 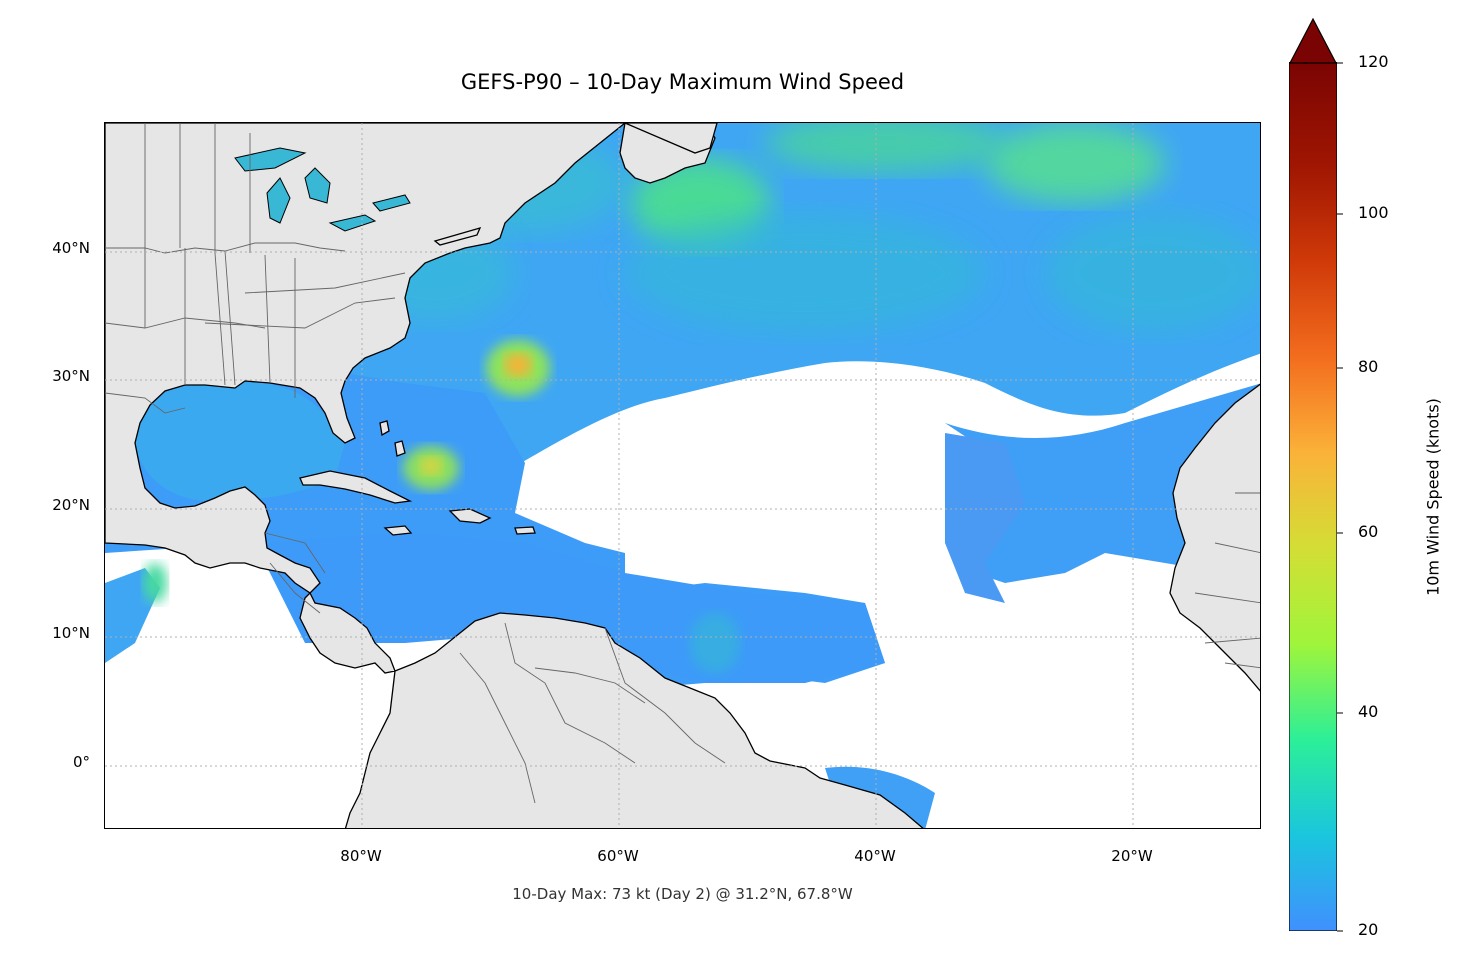 I want to click on colorbar-gradient, so click(x=1313, y=496).